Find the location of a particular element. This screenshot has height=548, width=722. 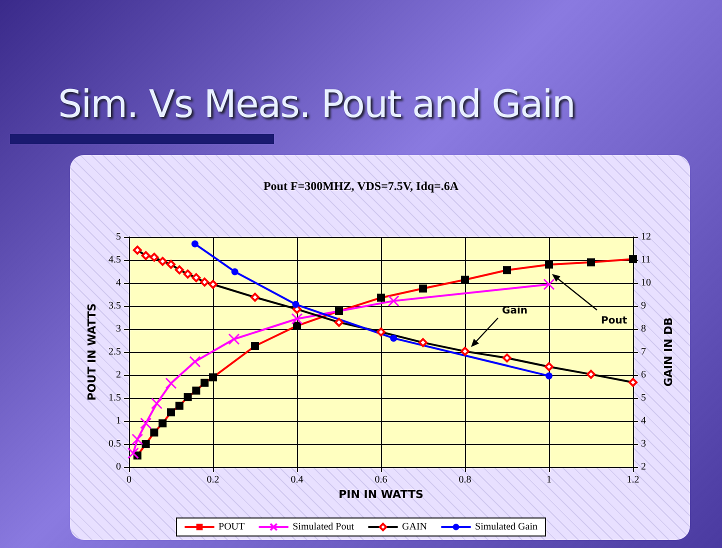

annotation: Pout is located at coordinates (614, 321).